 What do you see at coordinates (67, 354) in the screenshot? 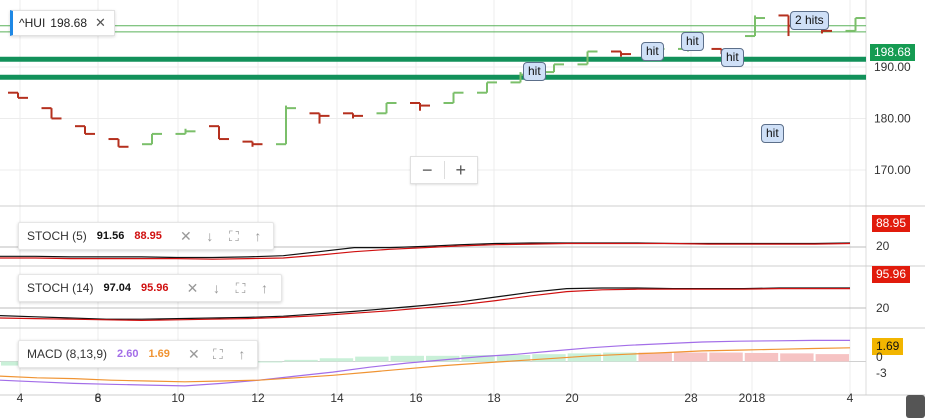
I see `macd-name: MACD (8,13,9)` at bounding box center [67, 354].